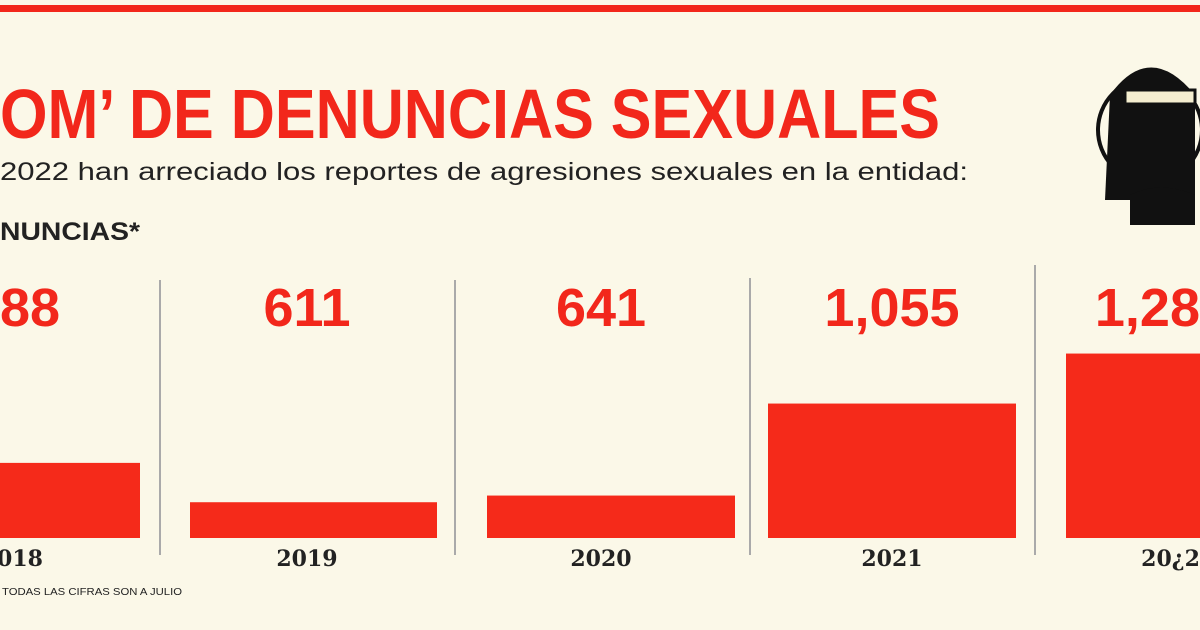 This screenshot has height=630, width=1200. Describe the element at coordinates (92, 592) in the screenshot. I see `footnote: TODAS LAS CIFRAS SON A JULIO` at that location.